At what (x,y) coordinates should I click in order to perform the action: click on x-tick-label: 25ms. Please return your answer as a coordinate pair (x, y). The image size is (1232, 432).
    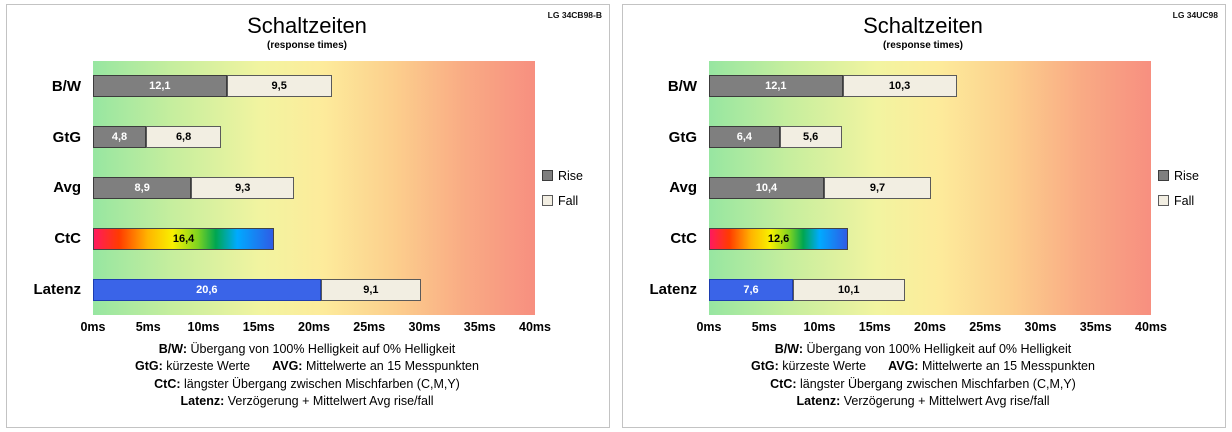
    Looking at the image, I should click on (985, 327).